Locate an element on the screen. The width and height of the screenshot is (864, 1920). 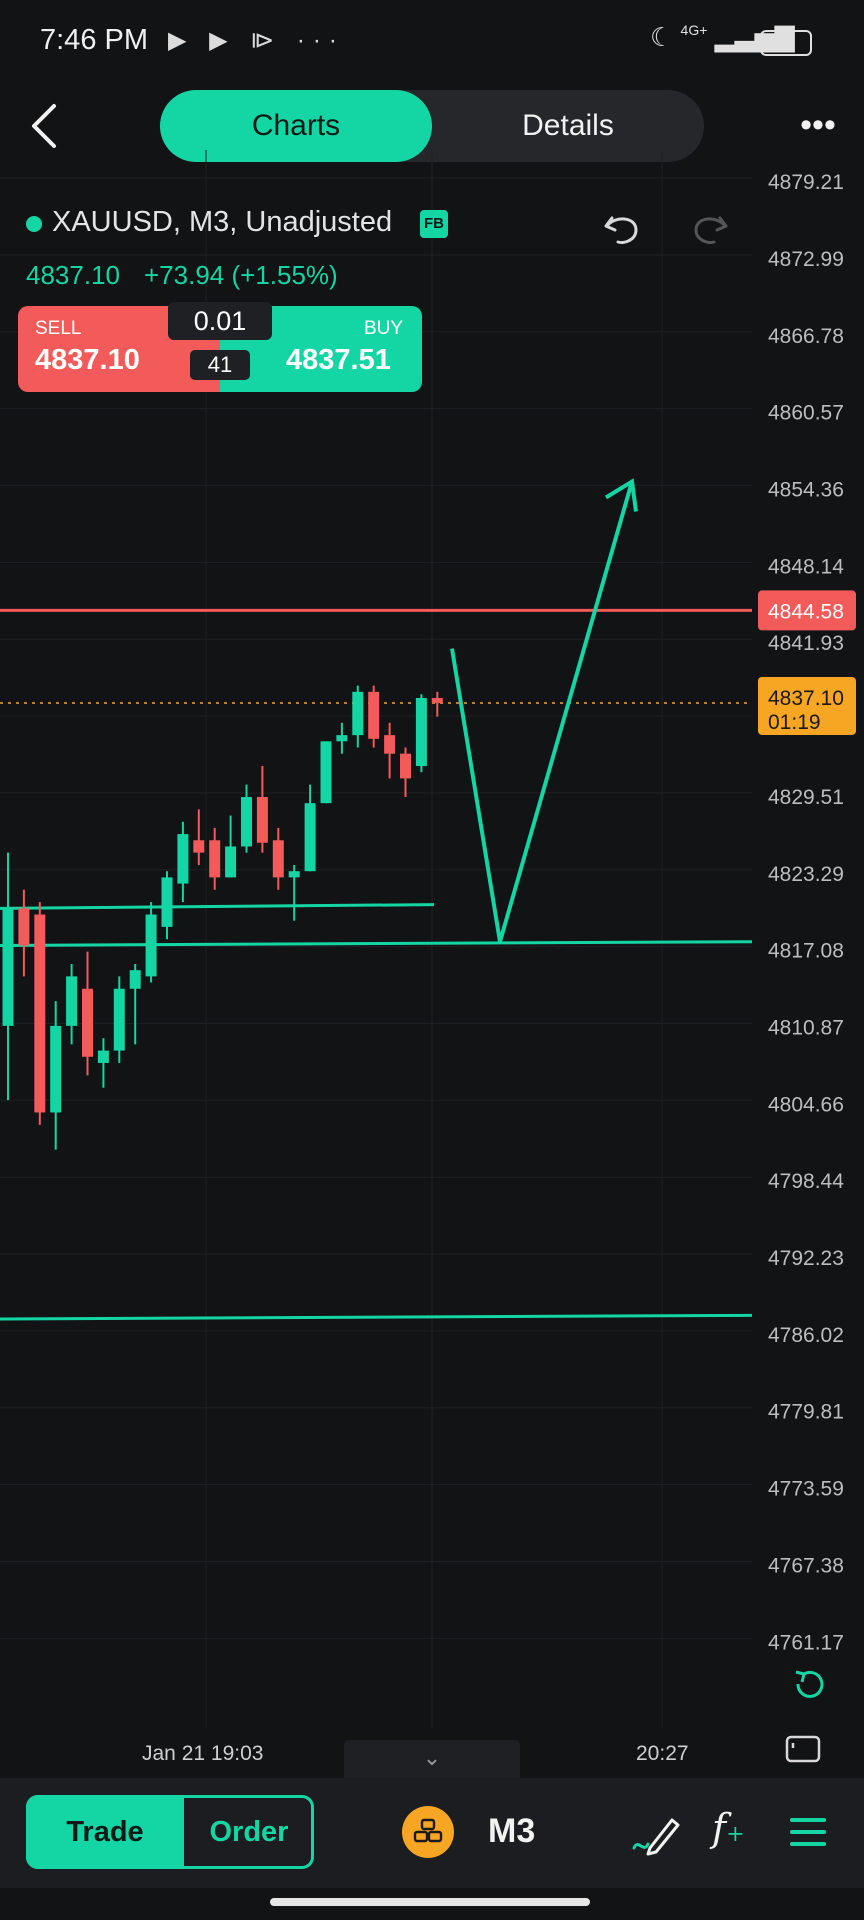
menu-button is located at coordinates (808, 1832).